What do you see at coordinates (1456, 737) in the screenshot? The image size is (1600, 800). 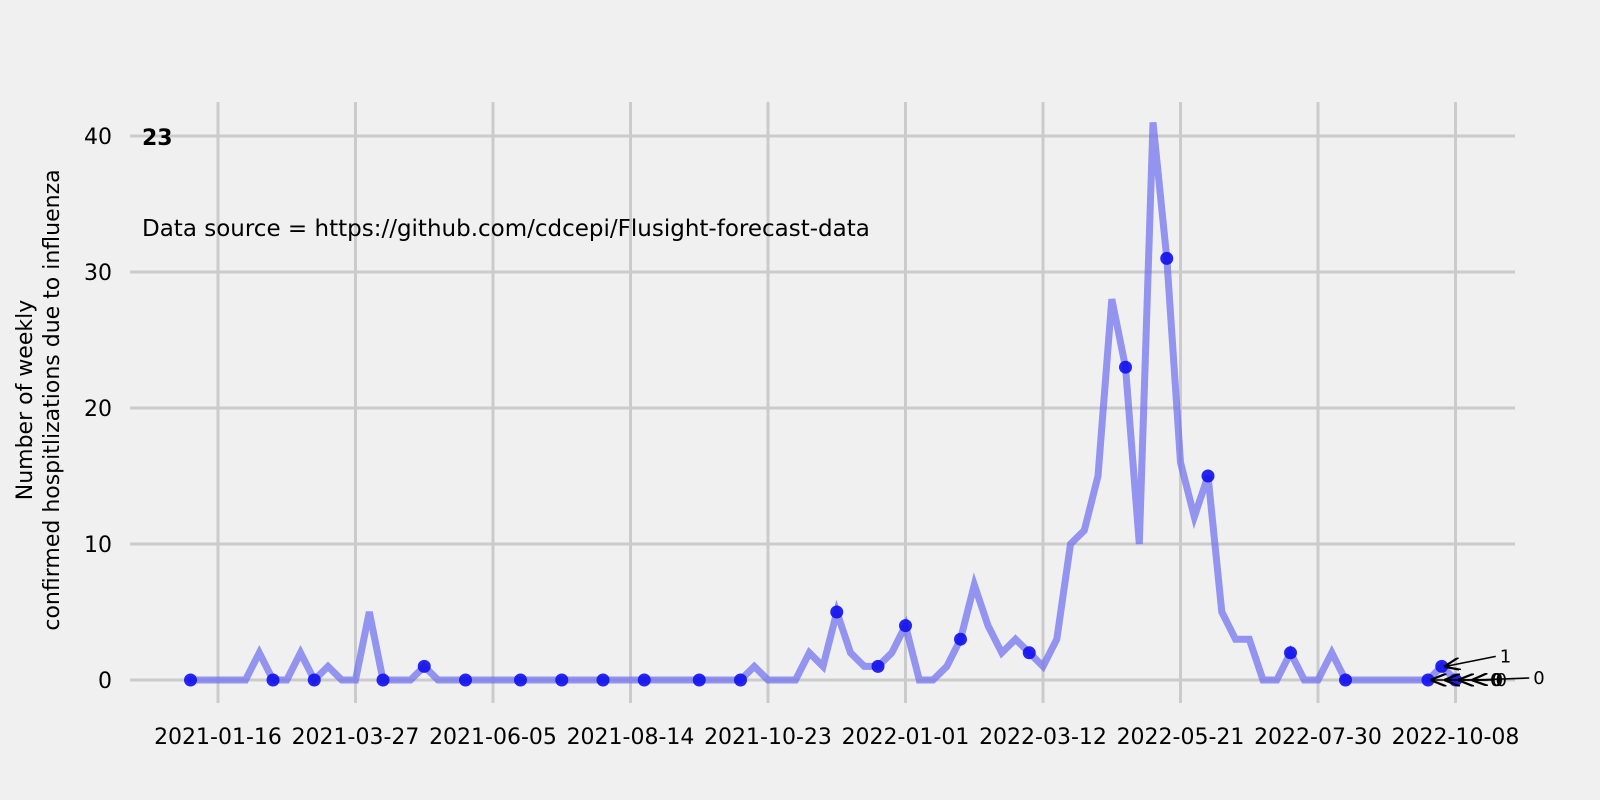 I see `x-tick-label: 2022-10-08` at bounding box center [1456, 737].